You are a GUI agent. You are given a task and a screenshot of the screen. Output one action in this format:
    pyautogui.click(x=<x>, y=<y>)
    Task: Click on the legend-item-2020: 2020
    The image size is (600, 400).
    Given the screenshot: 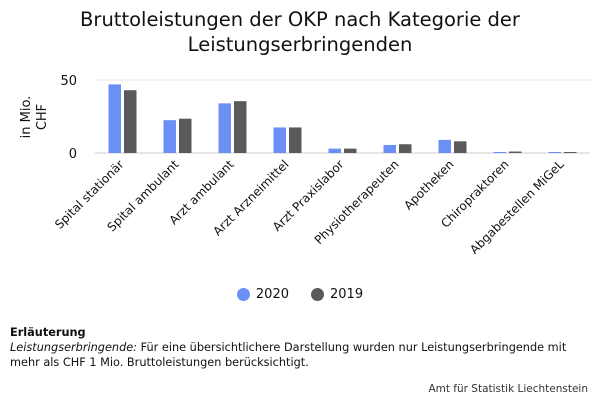 What is the action you would take?
    pyautogui.click(x=262, y=294)
    